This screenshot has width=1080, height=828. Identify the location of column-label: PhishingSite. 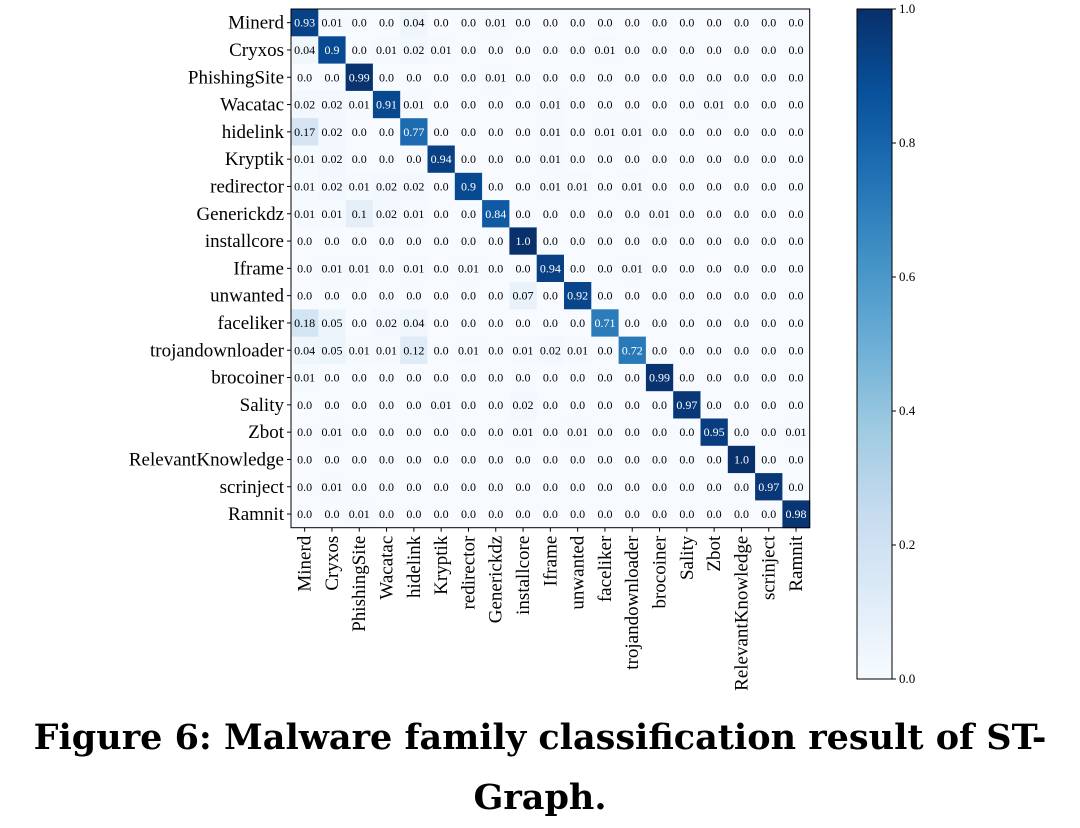
(359, 584).